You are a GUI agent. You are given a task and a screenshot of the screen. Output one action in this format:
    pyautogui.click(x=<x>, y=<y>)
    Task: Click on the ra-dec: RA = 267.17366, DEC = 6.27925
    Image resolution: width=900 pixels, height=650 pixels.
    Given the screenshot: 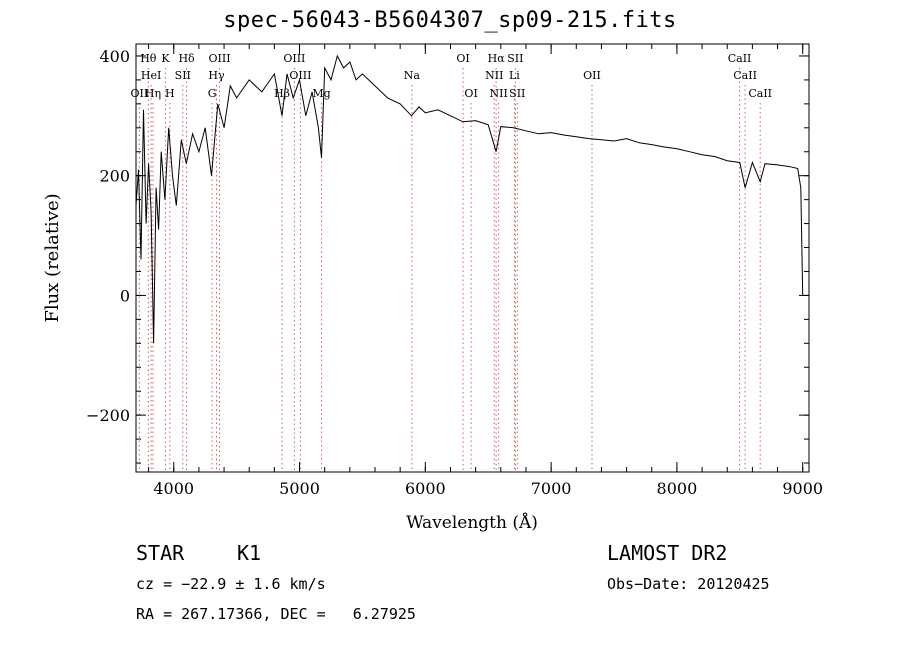 What is the action you would take?
    pyautogui.click(x=276, y=614)
    